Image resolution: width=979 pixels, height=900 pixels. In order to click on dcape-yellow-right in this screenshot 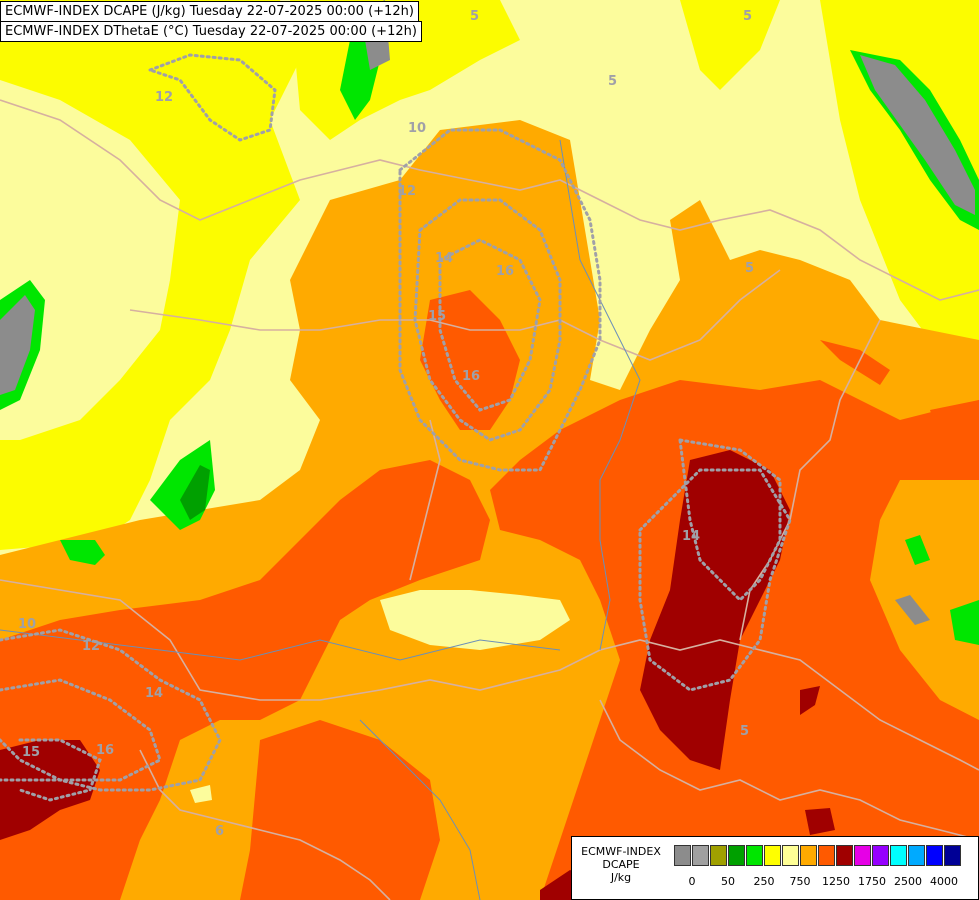, I will do `click(899, 180)`.